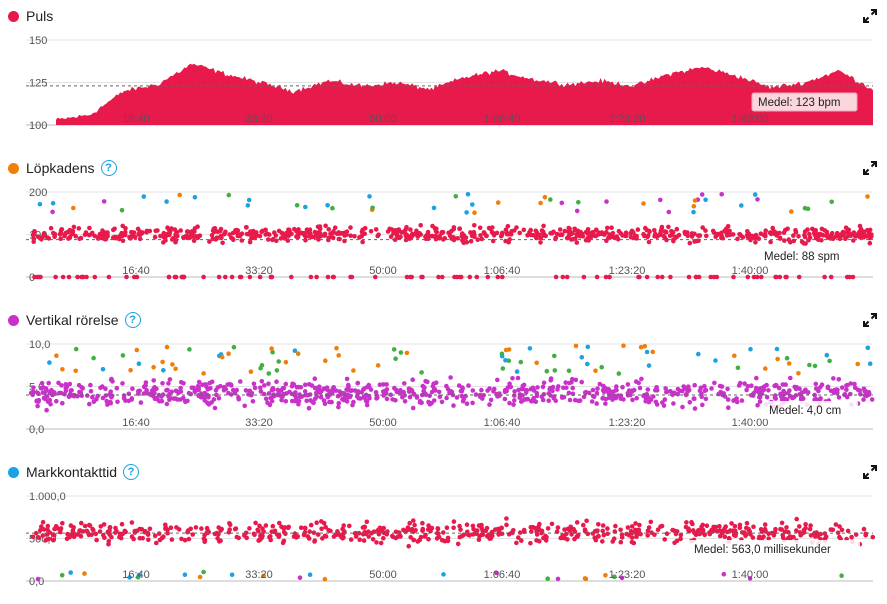 Image resolution: width=887 pixels, height=604 pixels. Describe the element at coordinates (502, 271) in the screenshot. I see `x-tick-label: 1:06:40` at that location.